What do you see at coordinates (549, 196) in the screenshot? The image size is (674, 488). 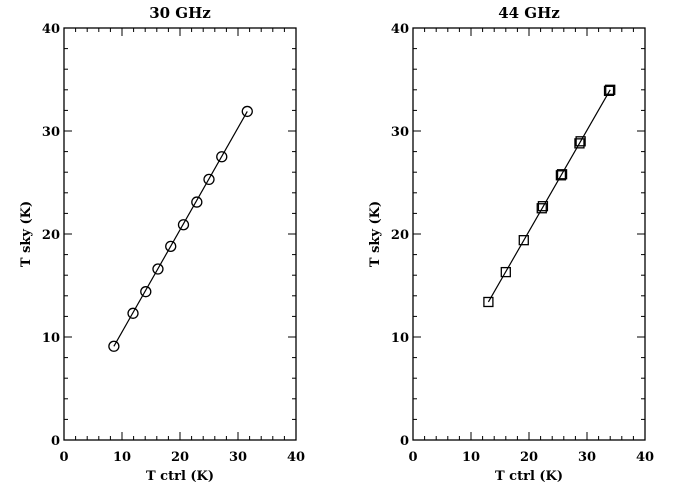 I see `fit-line` at bounding box center [549, 196].